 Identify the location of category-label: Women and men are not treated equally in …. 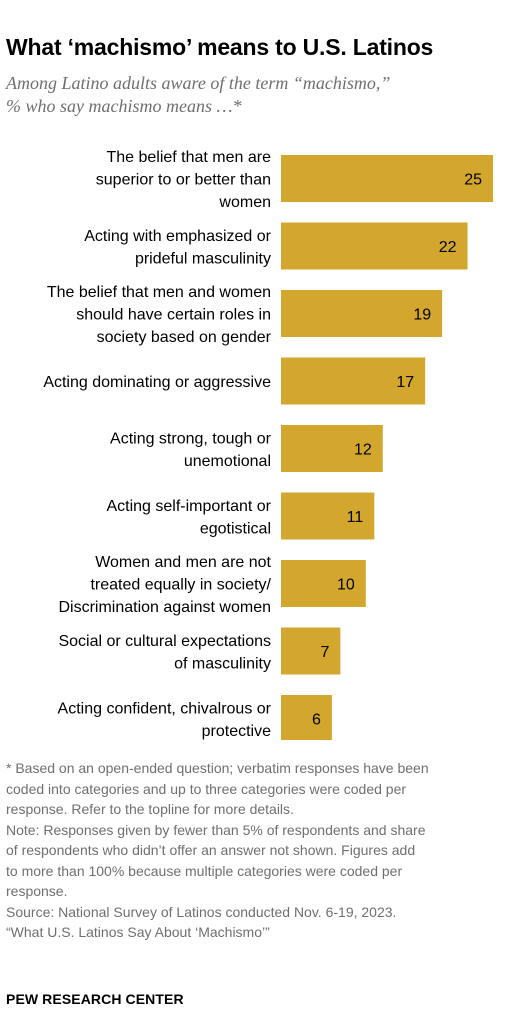
(164, 585).